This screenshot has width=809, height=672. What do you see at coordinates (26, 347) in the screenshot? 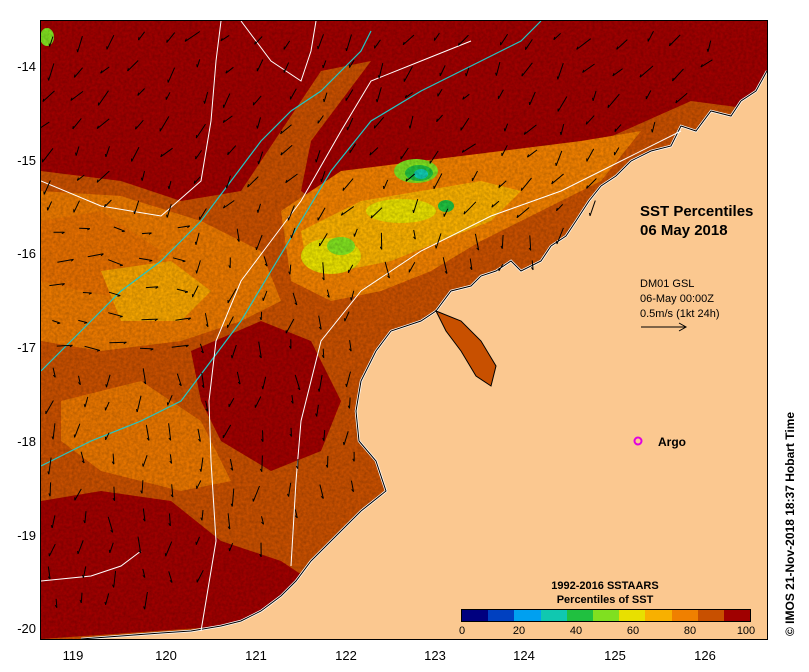
I see `lat-tick: -17` at bounding box center [26, 347].